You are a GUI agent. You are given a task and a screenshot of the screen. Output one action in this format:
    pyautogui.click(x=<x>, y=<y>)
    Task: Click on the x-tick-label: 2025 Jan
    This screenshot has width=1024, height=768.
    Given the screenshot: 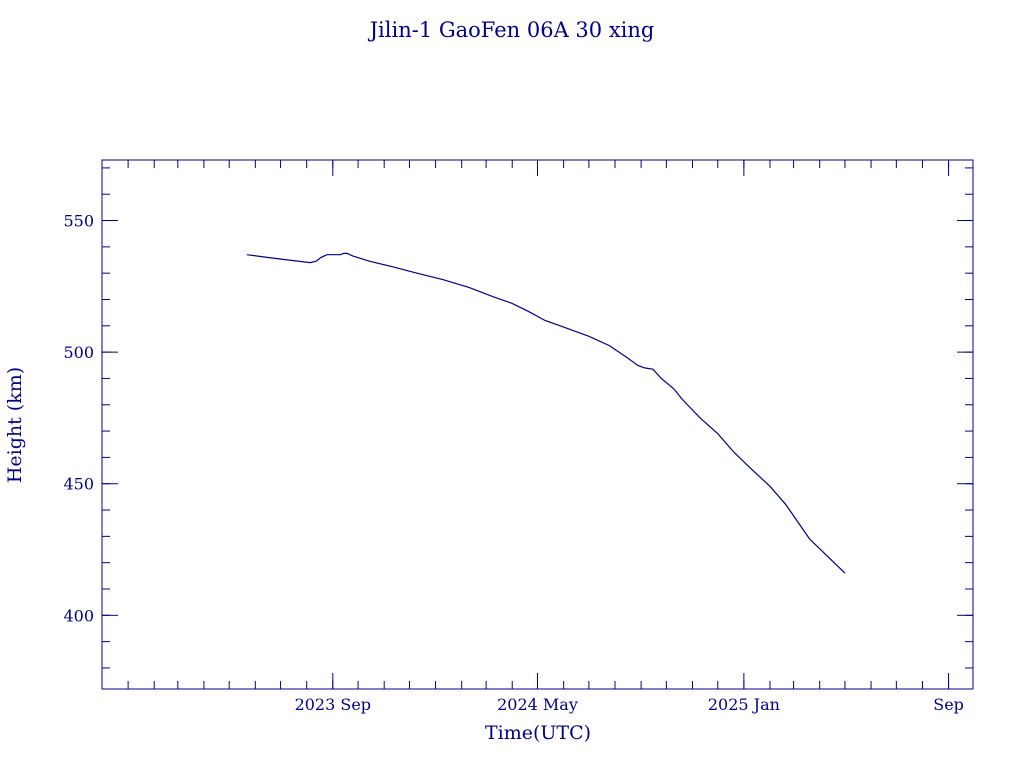 What is the action you would take?
    pyautogui.click(x=744, y=704)
    